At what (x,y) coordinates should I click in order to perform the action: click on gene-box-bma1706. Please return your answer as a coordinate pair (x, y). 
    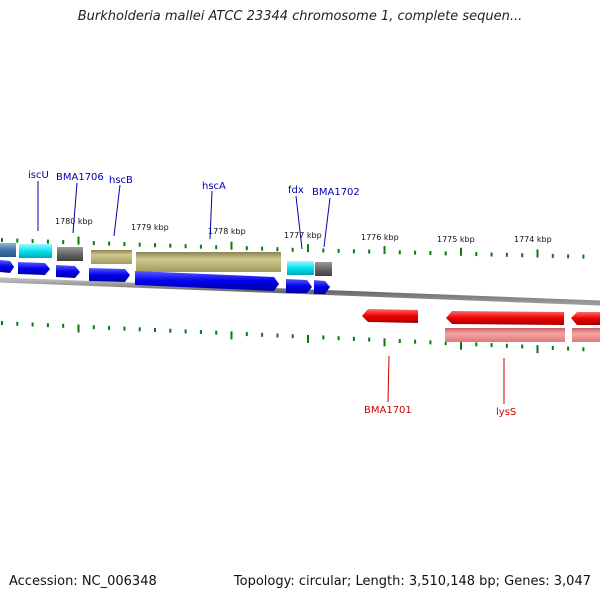
    Looking at the image, I should click on (70, 254).